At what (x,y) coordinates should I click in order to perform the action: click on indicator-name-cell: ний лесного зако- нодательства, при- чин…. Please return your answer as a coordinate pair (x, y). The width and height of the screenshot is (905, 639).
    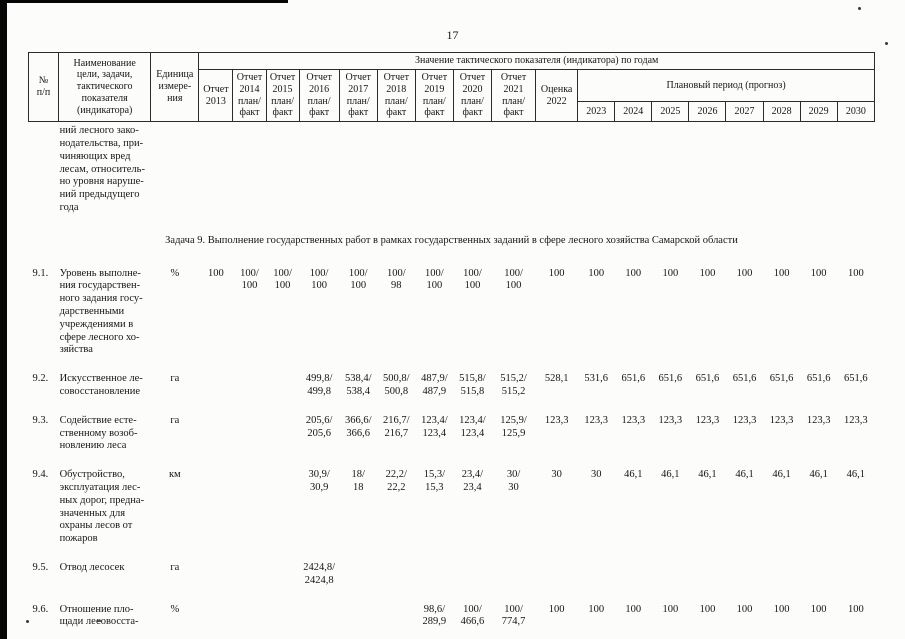
    Looking at the image, I should click on (102, 169).